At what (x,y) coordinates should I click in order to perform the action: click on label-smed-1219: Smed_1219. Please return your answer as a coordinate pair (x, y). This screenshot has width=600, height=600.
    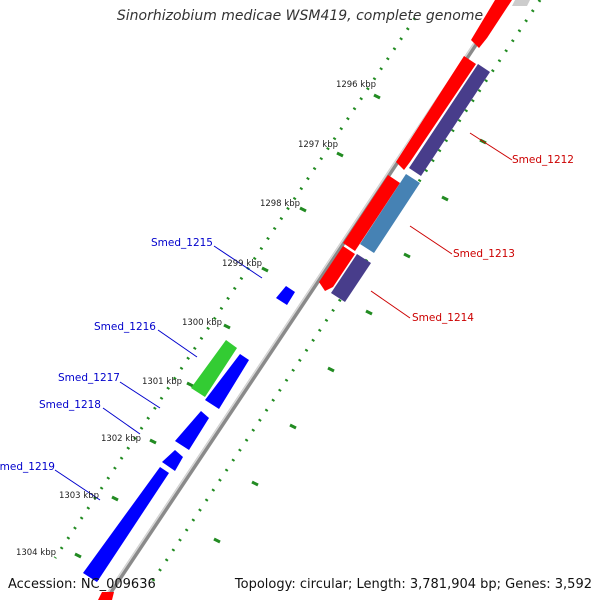
    Looking at the image, I should click on (27, 467).